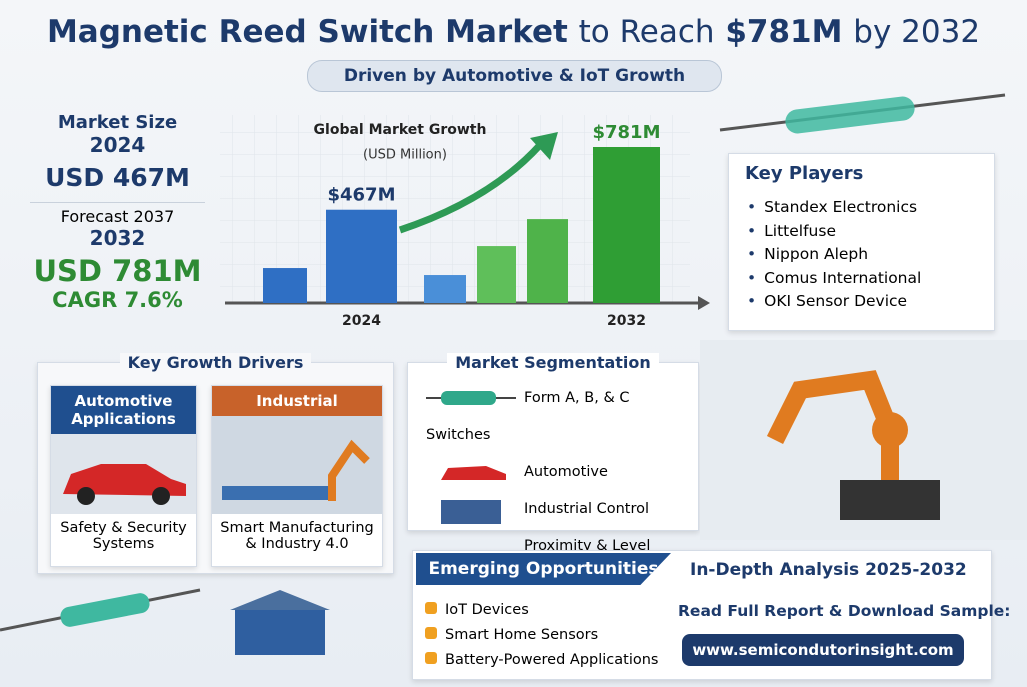 The image size is (1027, 687). I want to click on growth-arrow, so click(470, 188).